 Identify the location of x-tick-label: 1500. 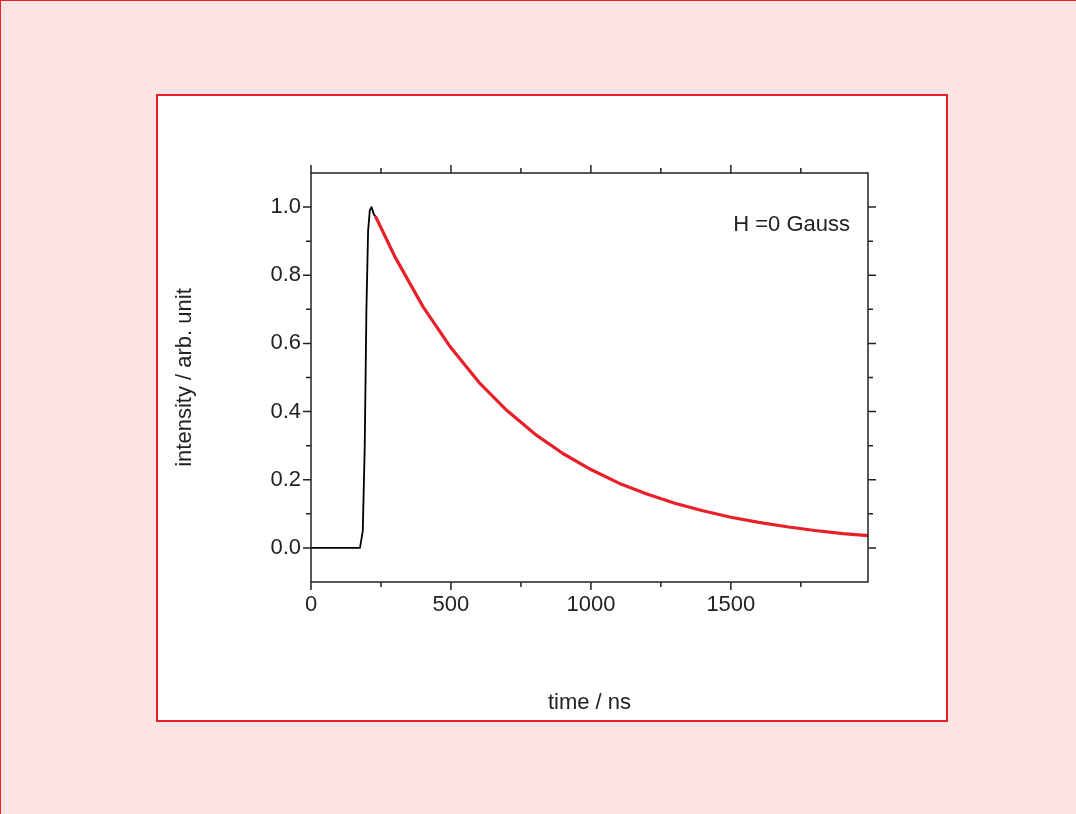
(731, 604).